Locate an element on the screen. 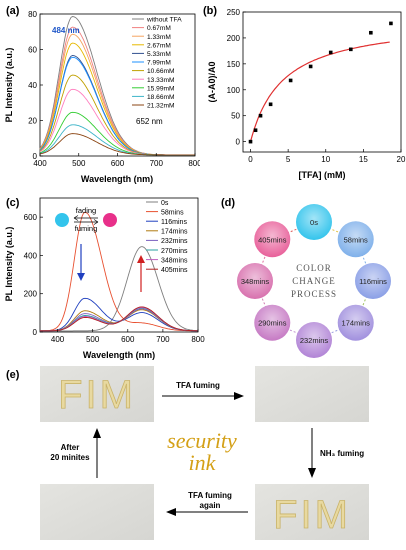 The width and height of the screenshot is (406, 550). panel-c-arrowhead-left is located at coordinates (76, 218).